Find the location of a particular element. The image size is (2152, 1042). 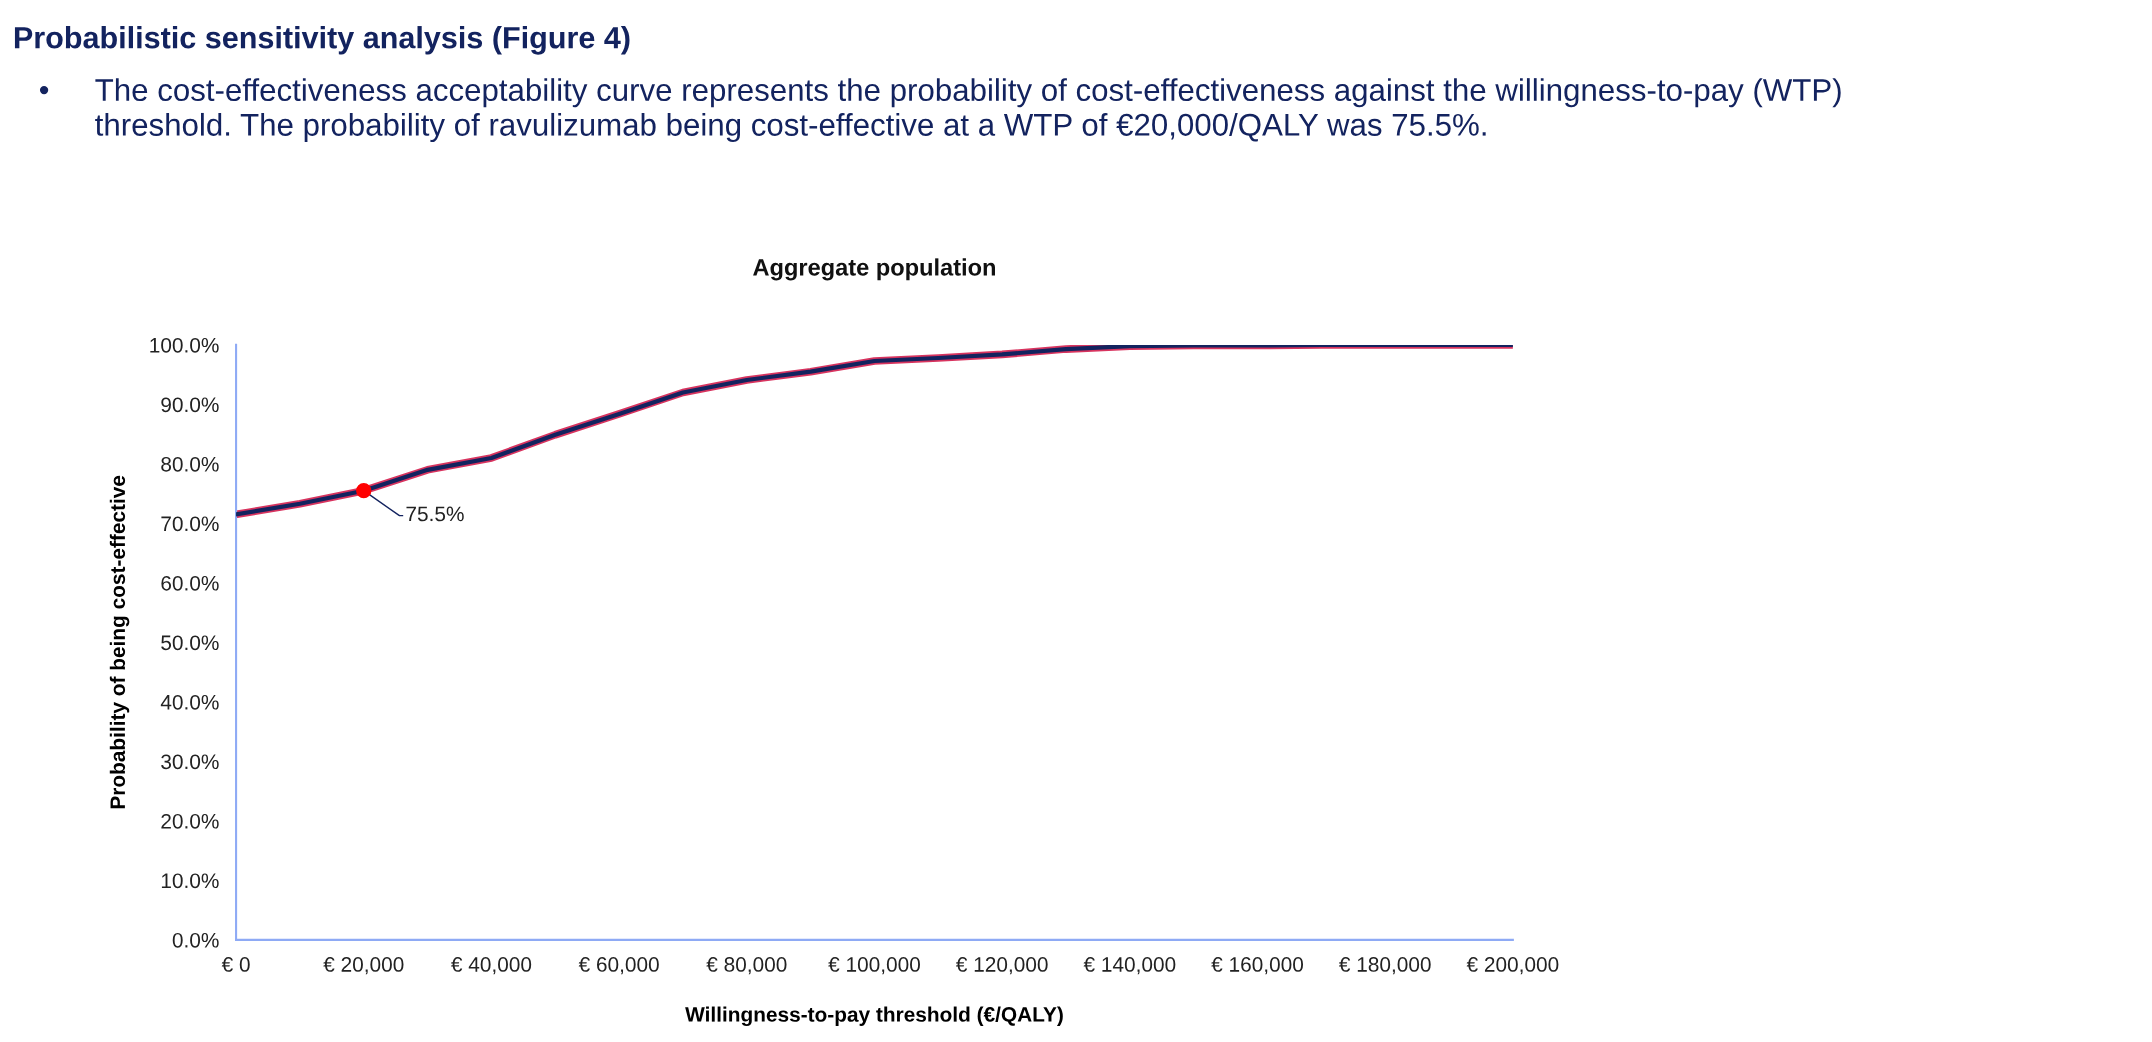

text: Probabilistic sensitivity analysis (Figure 4) is located at coordinates (322, 40).